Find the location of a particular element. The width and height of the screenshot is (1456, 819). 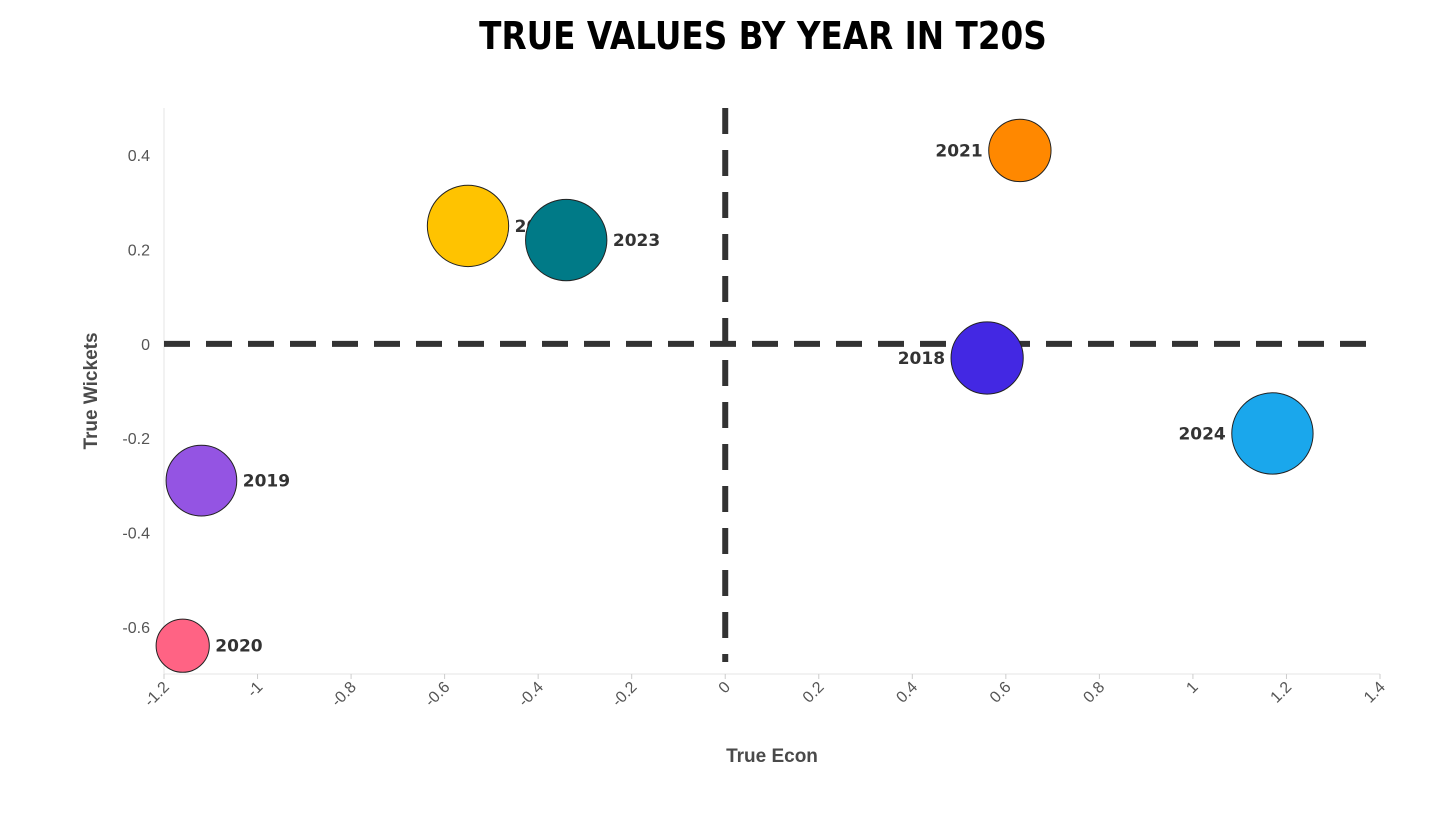

x-tick-label: 0.2 is located at coordinates (814, 693).